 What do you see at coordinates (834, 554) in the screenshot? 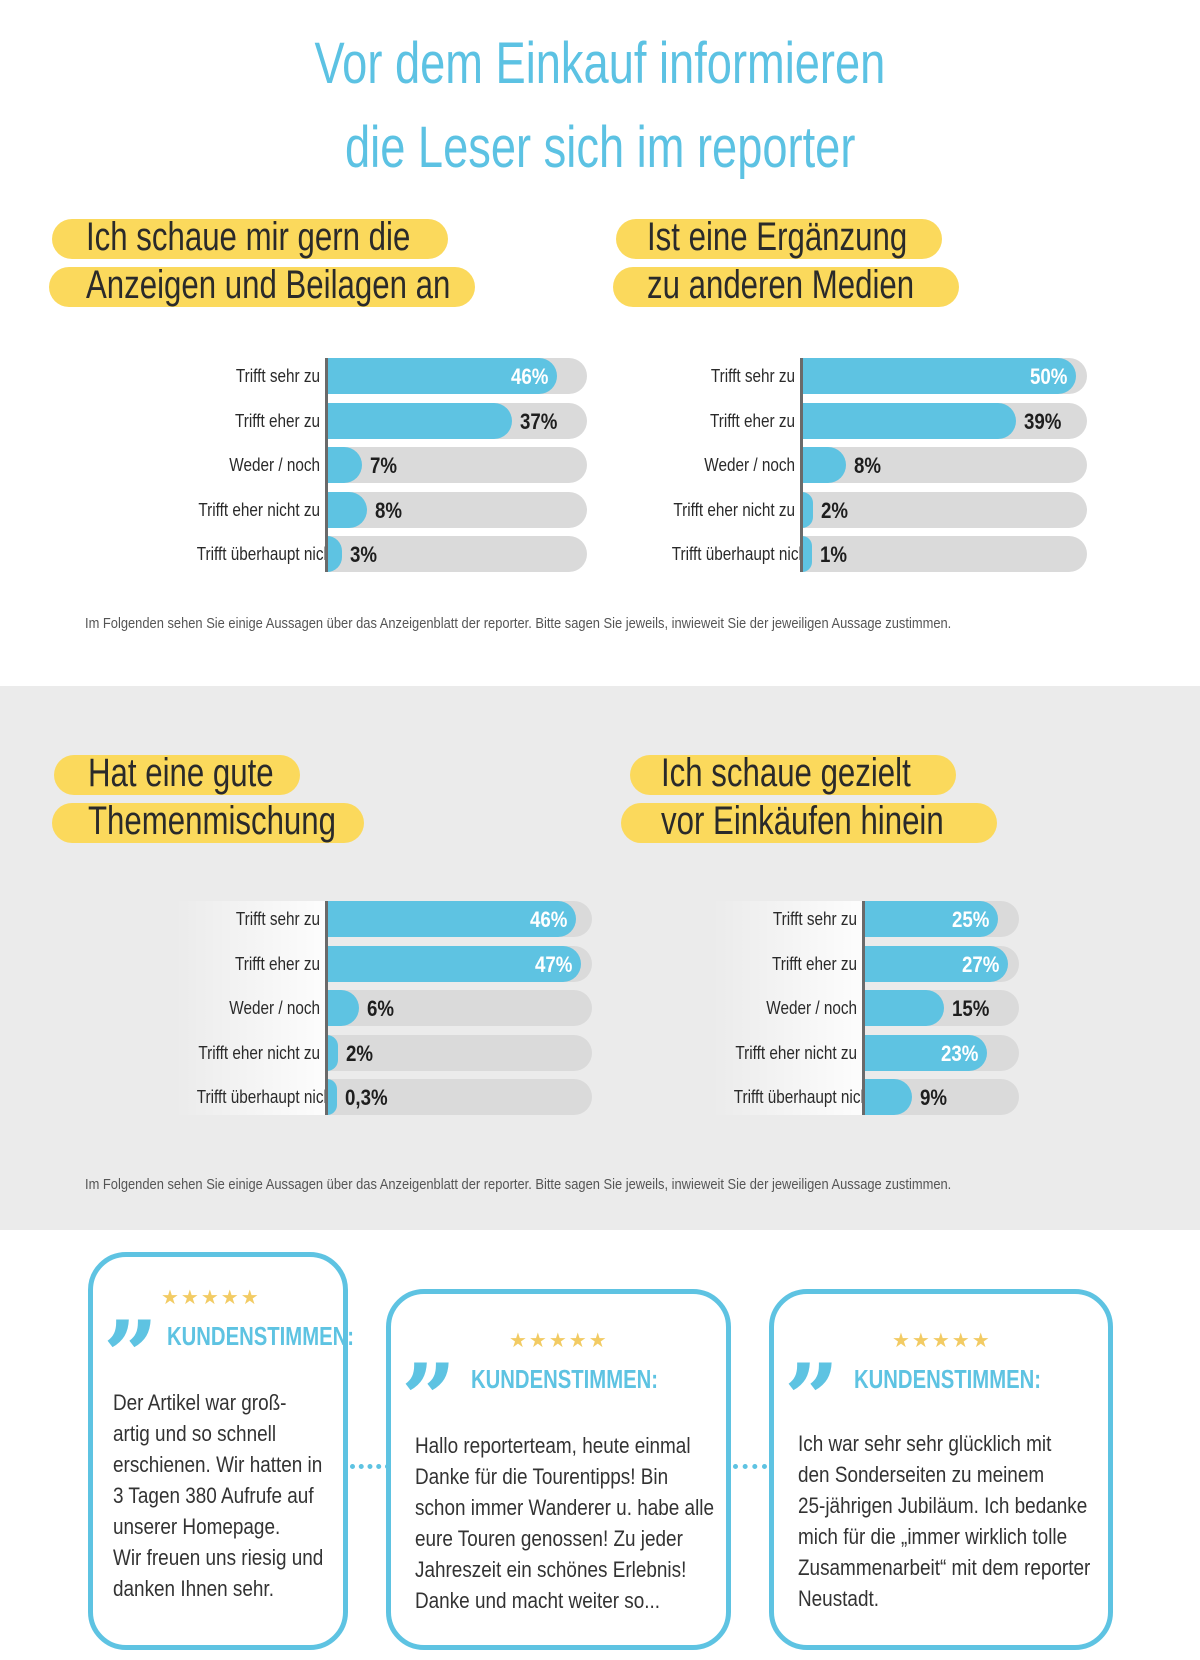
I see `value-label: 1%` at bounding box center [834, 554].